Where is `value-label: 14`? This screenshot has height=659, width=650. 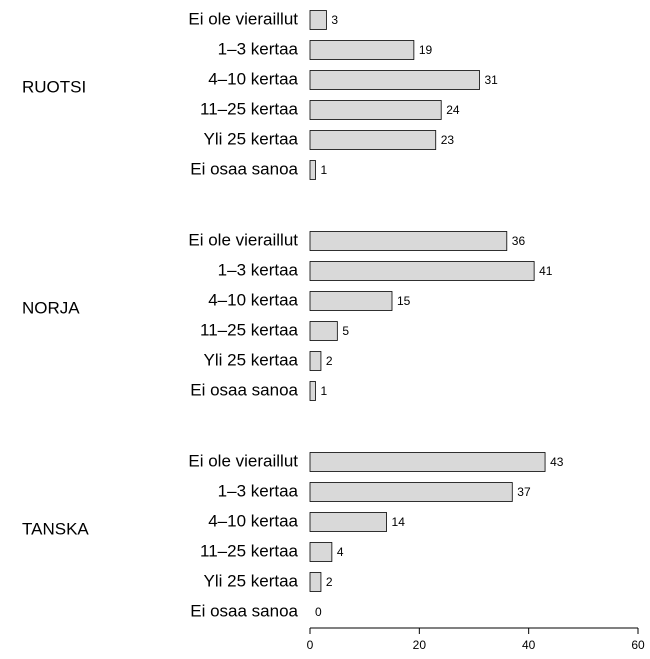
value-label: 14 is located at coordinates (399, 522).